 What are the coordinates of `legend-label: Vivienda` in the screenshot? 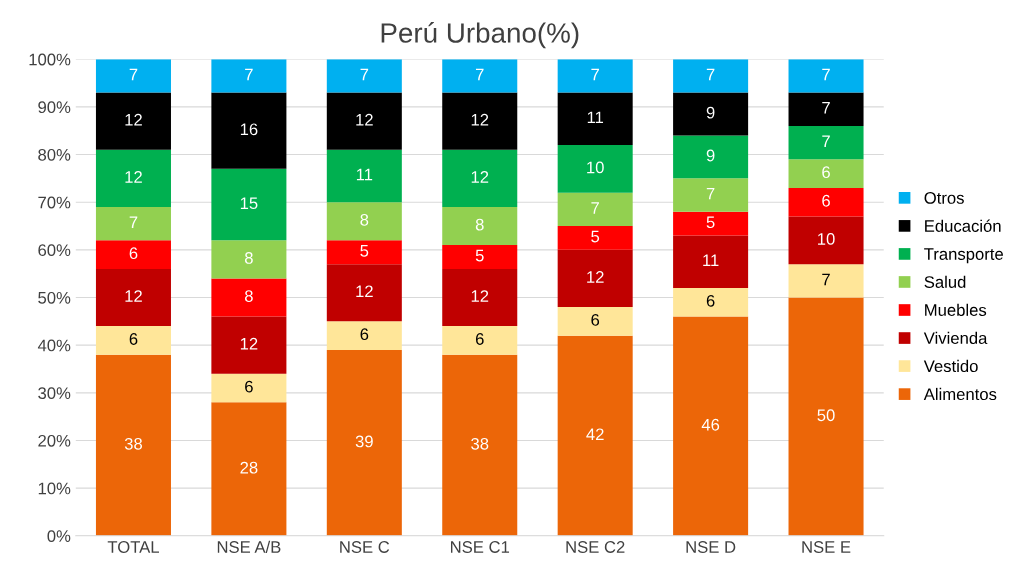 It's located at (955, 338).